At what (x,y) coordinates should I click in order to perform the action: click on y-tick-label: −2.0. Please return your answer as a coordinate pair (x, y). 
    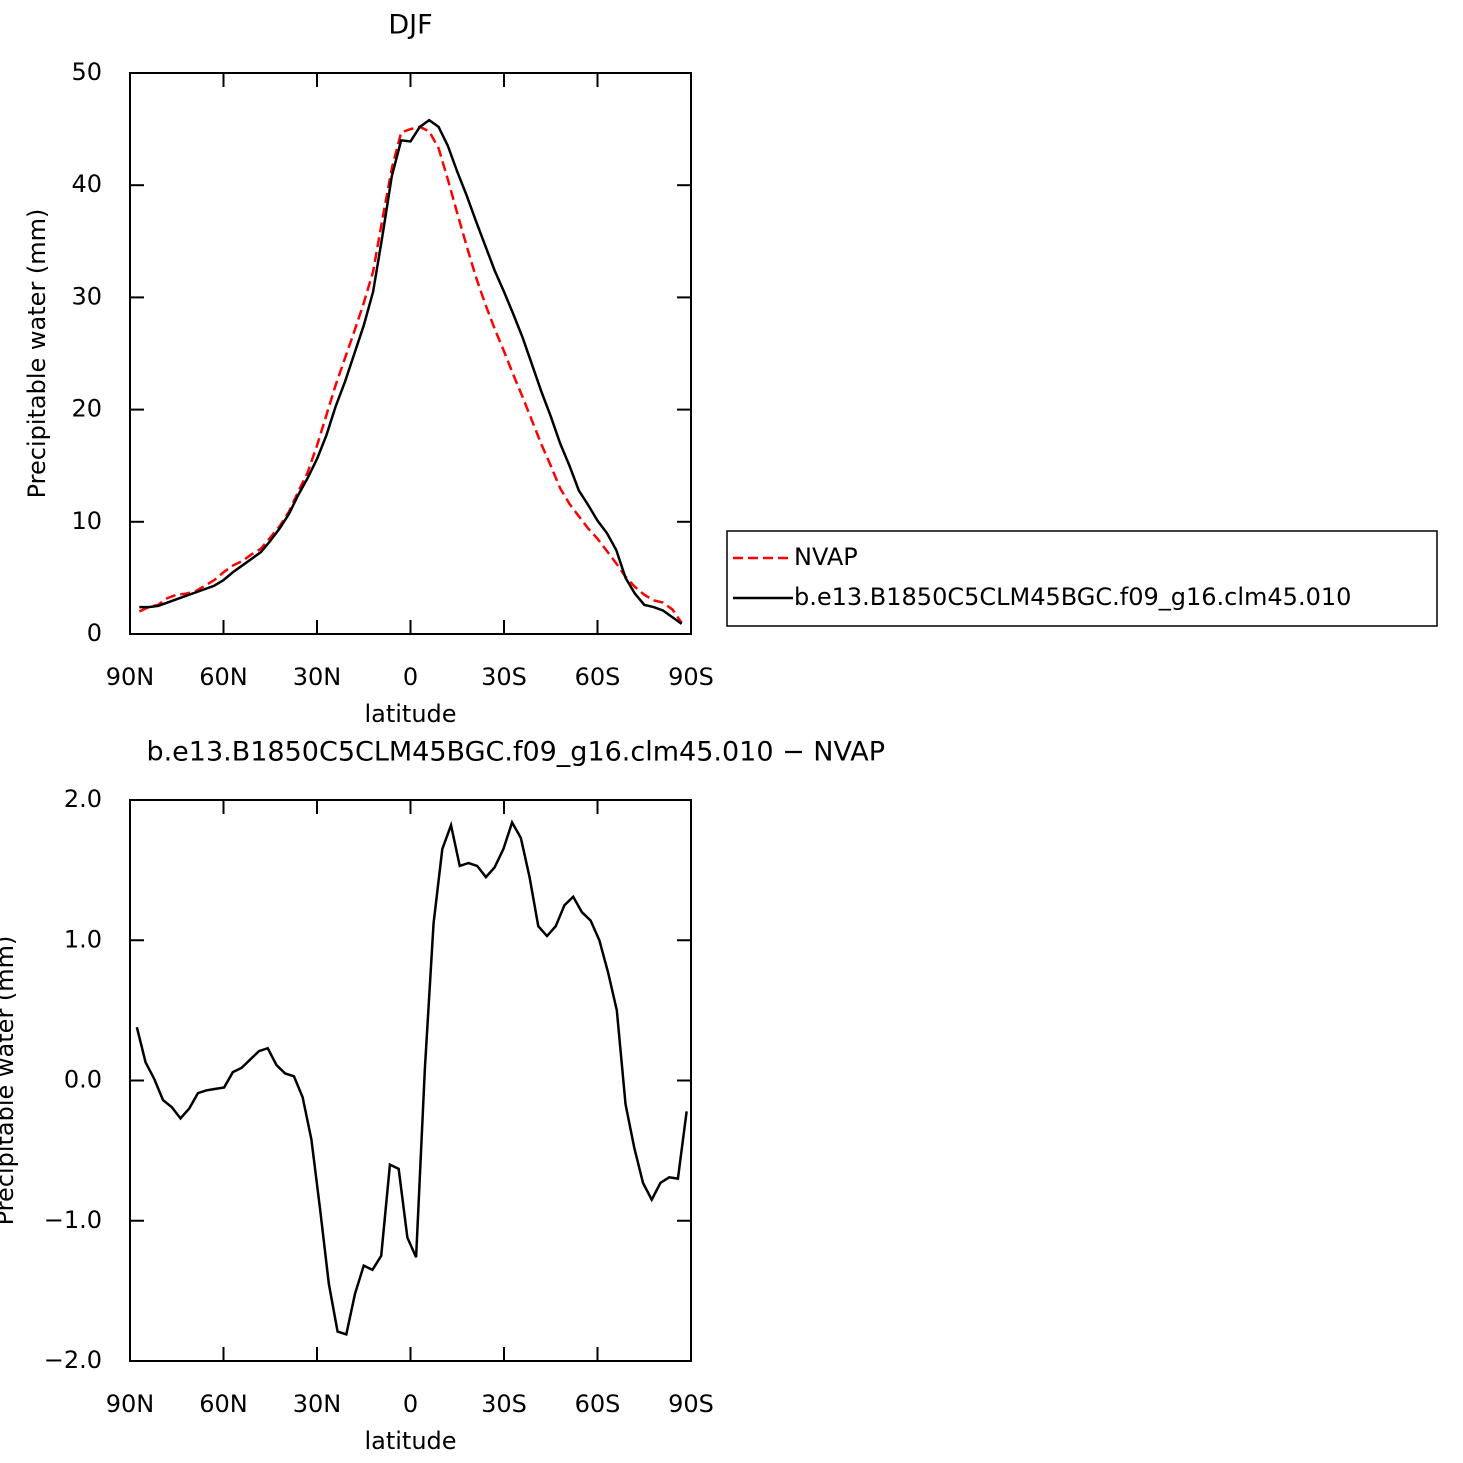
    Looking at the image, I should click on (73, 1360).